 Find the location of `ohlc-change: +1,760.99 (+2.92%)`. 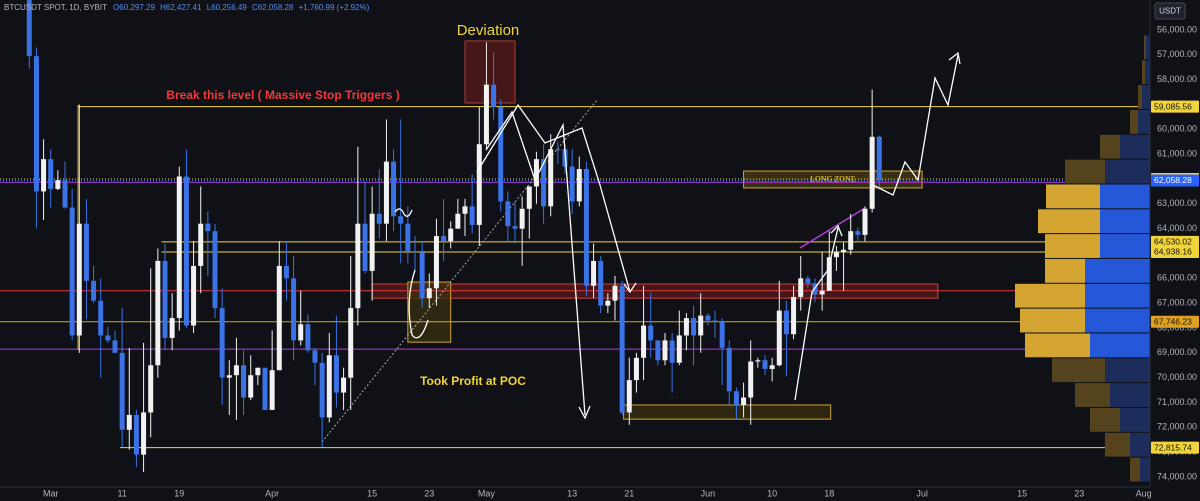

ohlc-change: +1,760.99 (+2.92%) is located at coordinates (334, 7).